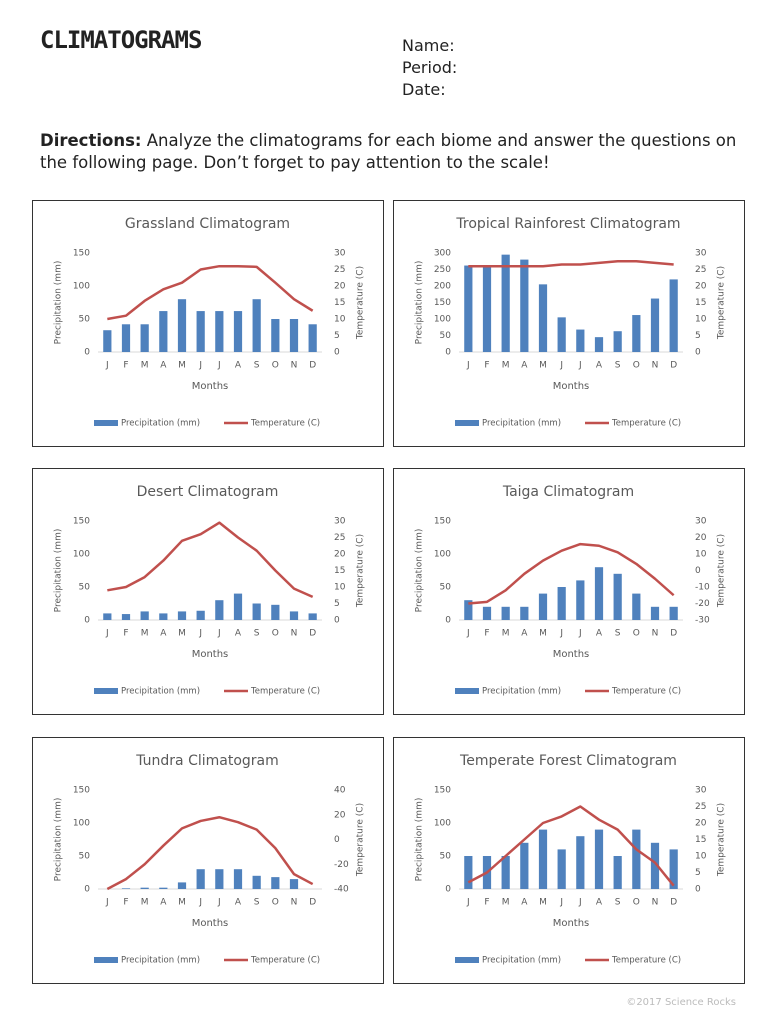 Image resolution: width=768 pixels, height=1024 pixels. I want to click on y2-tick-label: -10, so click(702, 588).